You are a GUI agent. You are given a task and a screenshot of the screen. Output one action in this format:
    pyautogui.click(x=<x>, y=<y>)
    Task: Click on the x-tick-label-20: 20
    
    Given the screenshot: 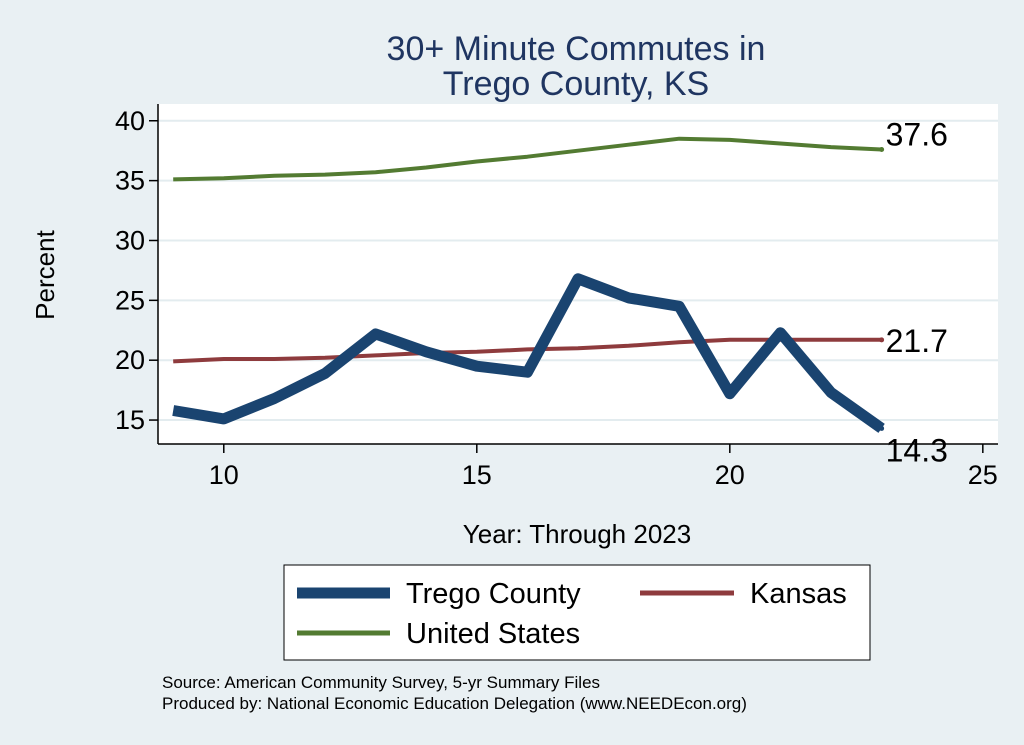 What is the action you would take?
    pyautogui.click(x=730, y=475)
    